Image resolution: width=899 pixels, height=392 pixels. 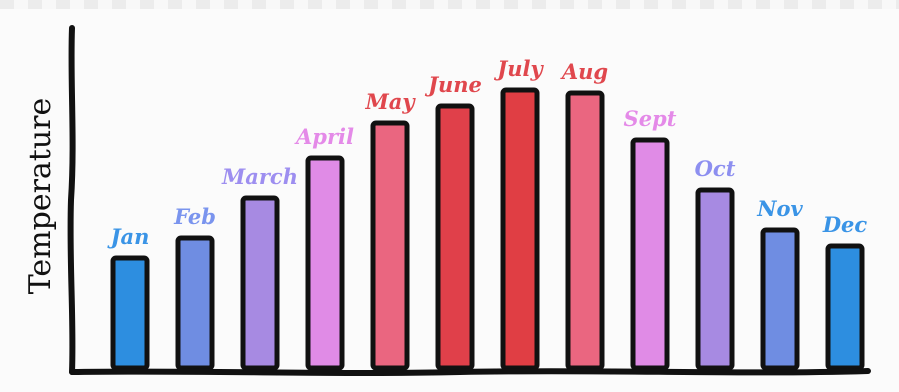 What do you see at coordinates (845, 224) in the screenshot?
I see `category-label-dec: Dec` at bounding box center [845, 224].